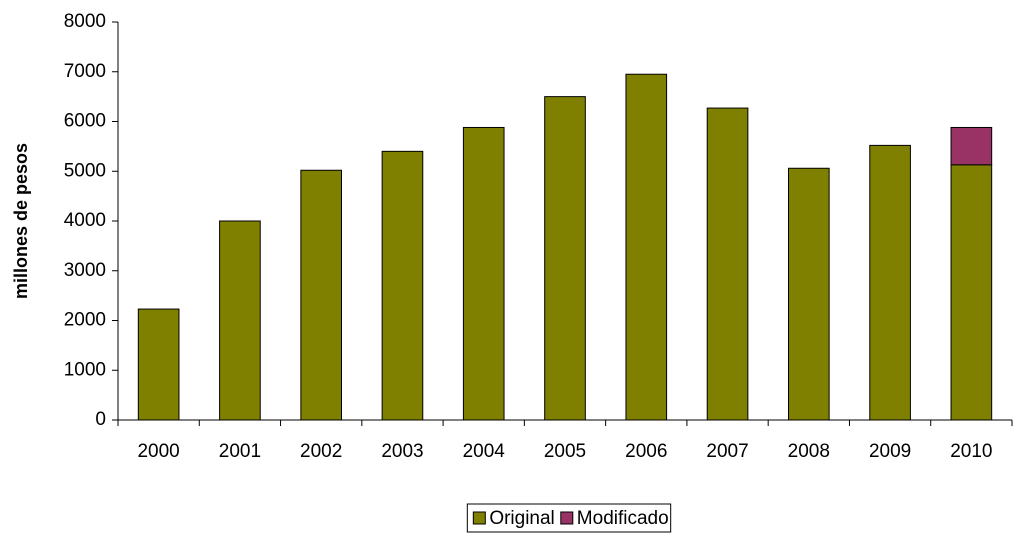 The height and width of the screenshot is (533, 1023). Describe the element at coordinates (85, 220) in the screenshot. I see `y-tick-label: 4000` at that location.